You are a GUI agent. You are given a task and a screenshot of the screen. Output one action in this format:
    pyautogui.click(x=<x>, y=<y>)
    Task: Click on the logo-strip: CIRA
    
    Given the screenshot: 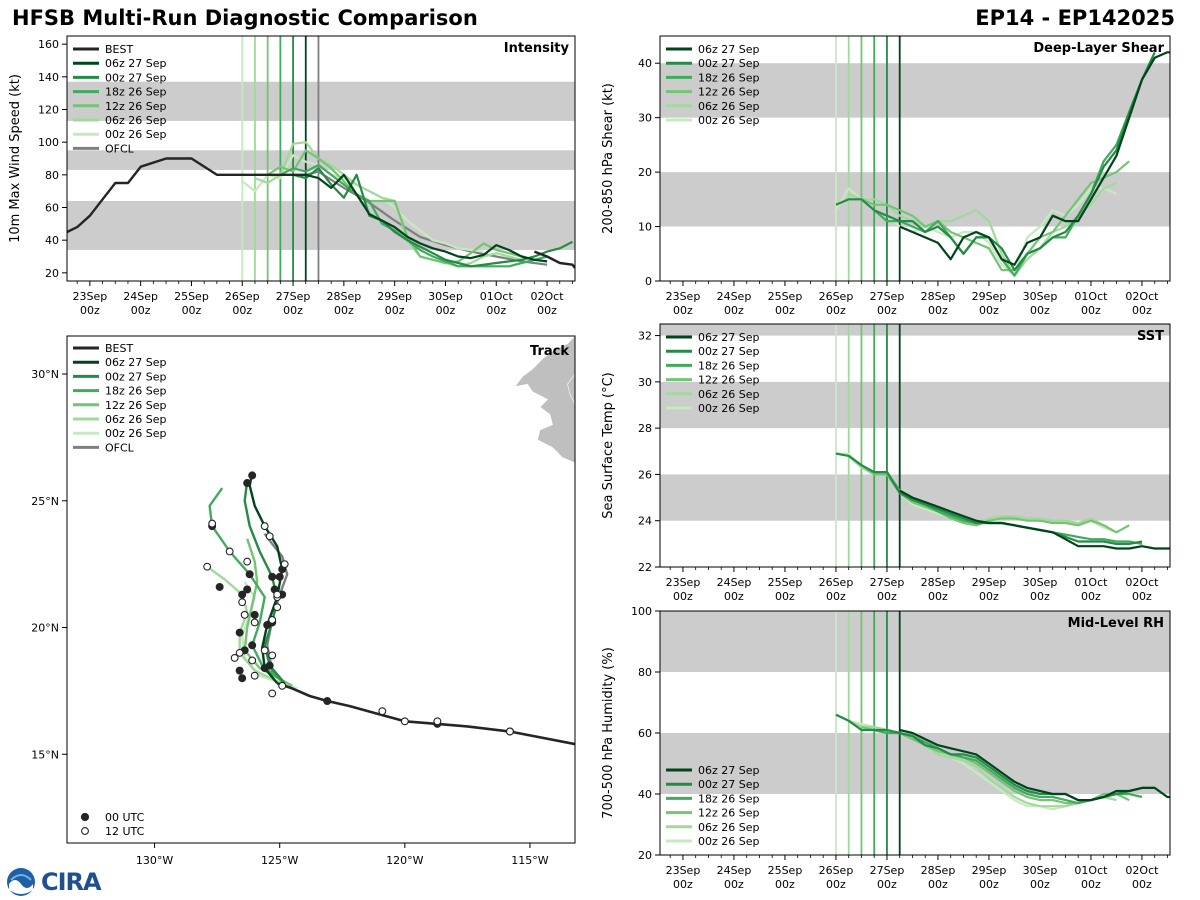 What is the action you would take?
    pyautogui.click(x=53, y=882)
    